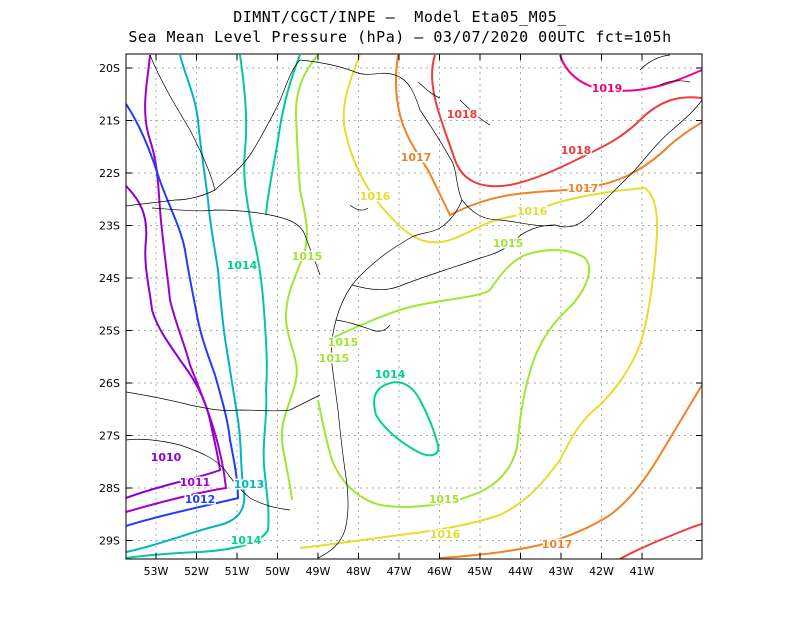 Image resolution: width=800 pixels, height=618 pixels. What do you see at coordinates (156, 571) in the screenshot?
I see `lon-tick-label: 53W` at bounding box center [156, 571].